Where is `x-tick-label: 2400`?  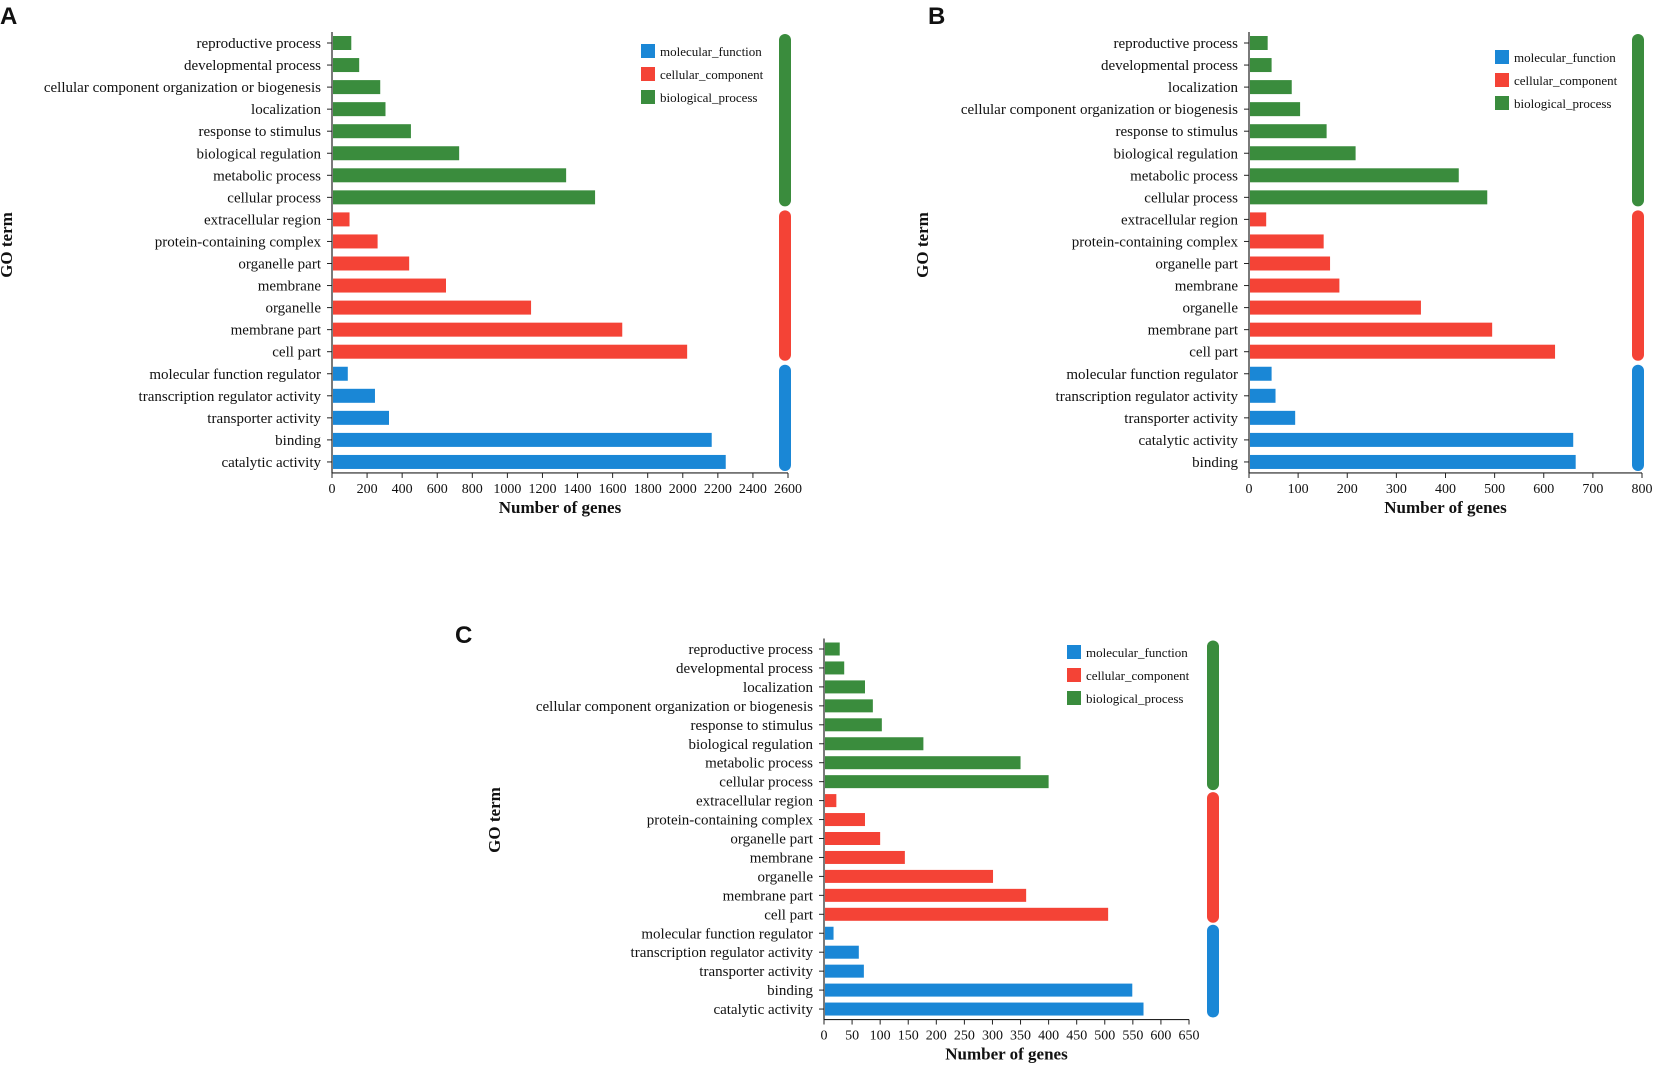
x-tick-label: 2400 is located at coordinates (753, 489).